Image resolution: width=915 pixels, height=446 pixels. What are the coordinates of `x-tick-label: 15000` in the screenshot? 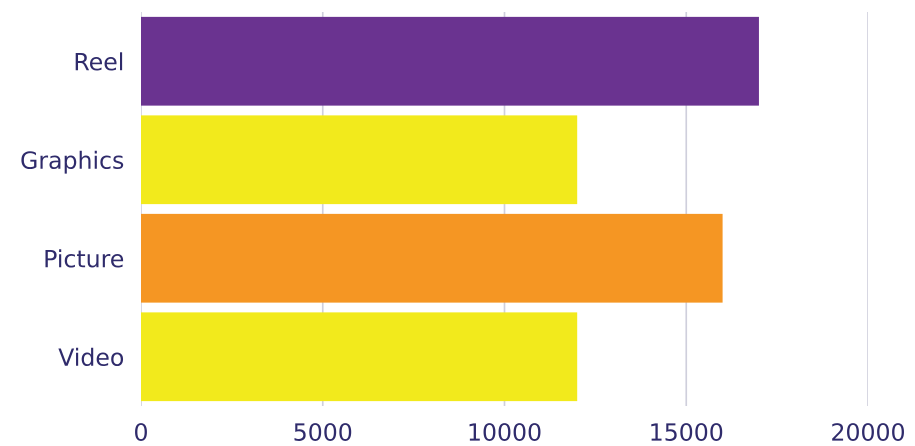 It's located at (686, 432).